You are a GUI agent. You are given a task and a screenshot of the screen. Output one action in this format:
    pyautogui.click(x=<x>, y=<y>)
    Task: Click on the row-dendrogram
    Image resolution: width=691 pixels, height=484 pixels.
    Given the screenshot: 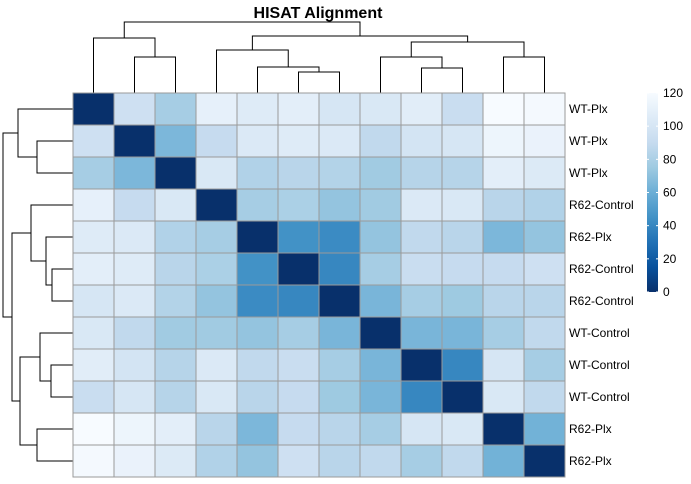 What is the action you would take?
    pyautogui.click(x=37, y=285)
    